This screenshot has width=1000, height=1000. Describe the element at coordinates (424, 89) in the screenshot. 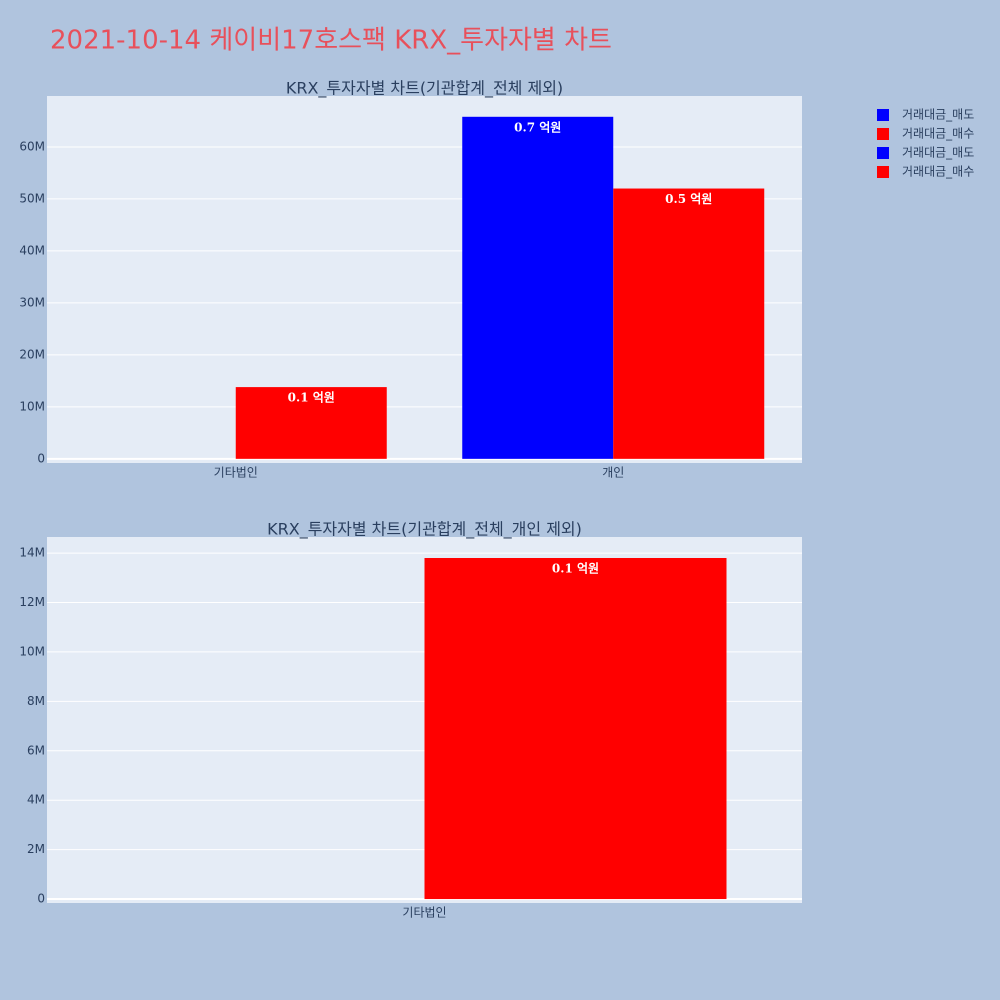

I see `chart-title: KRX_투자자별 차트(기관합계_전체 제외)` at that location.